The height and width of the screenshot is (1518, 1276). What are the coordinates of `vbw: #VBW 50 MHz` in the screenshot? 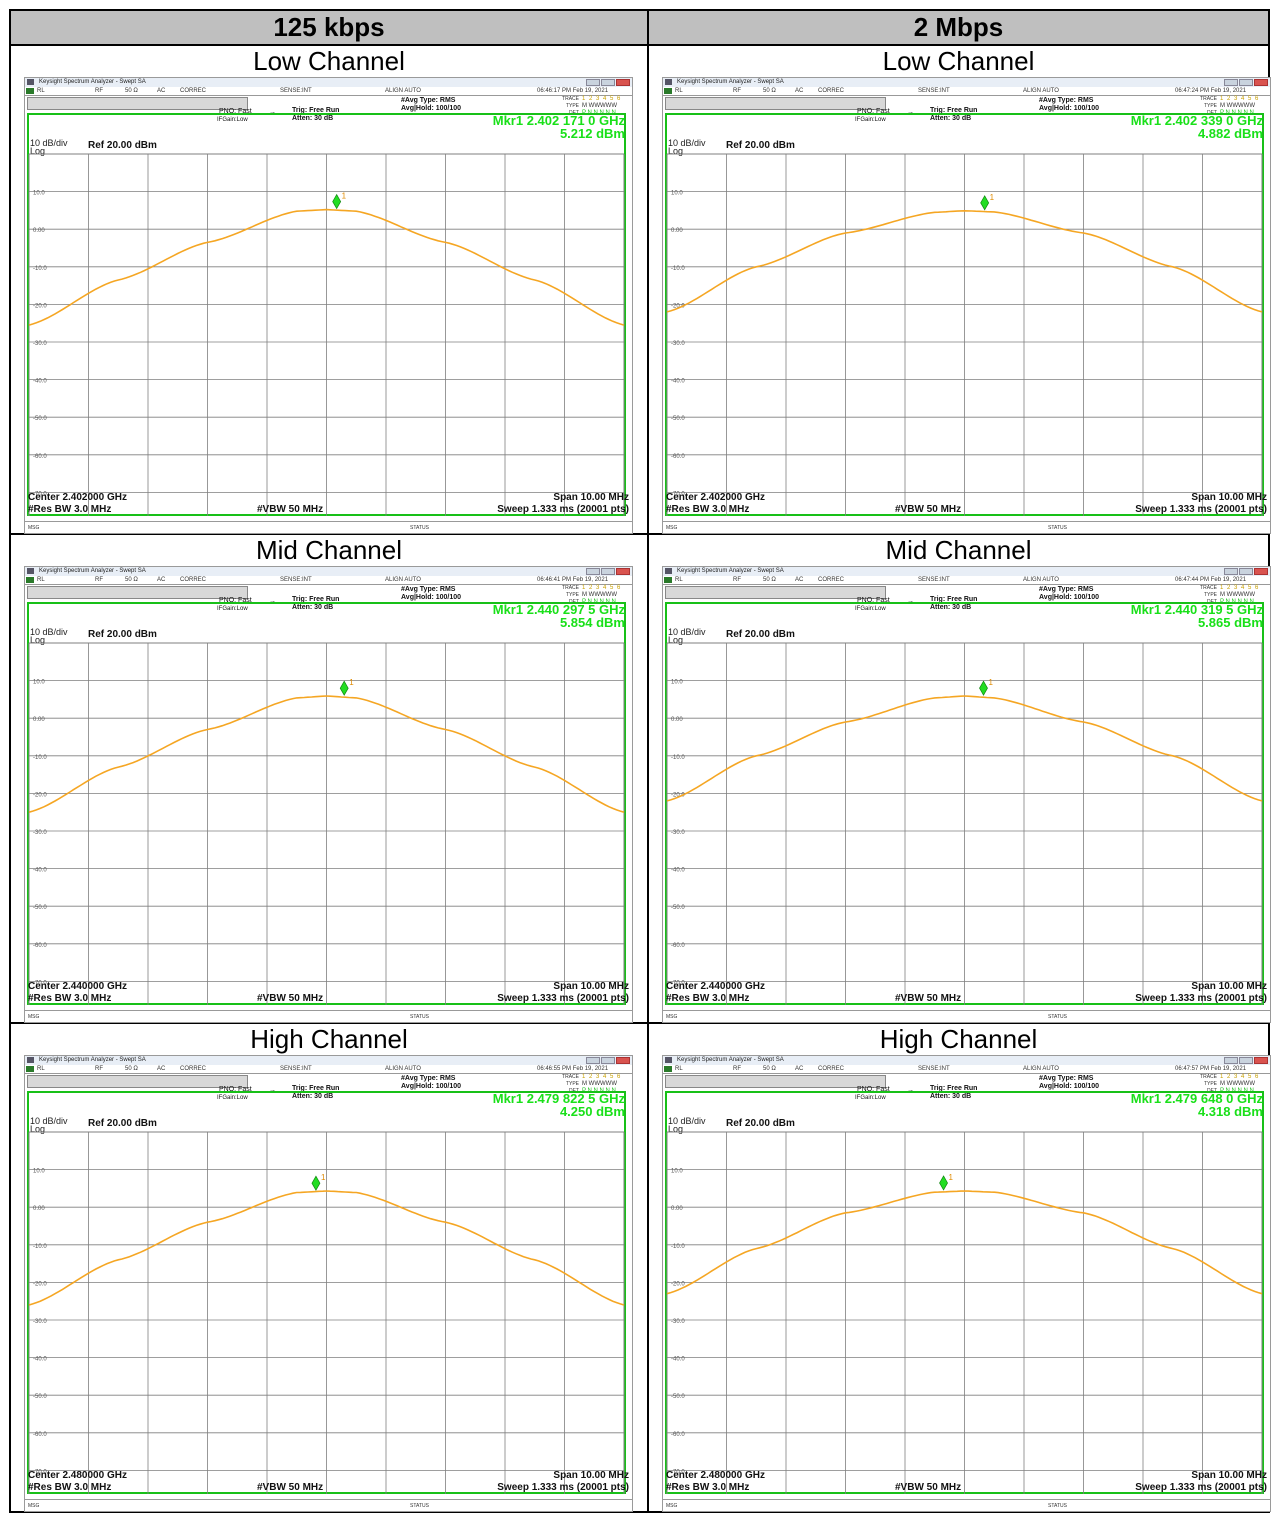 It's located at (290, 509).